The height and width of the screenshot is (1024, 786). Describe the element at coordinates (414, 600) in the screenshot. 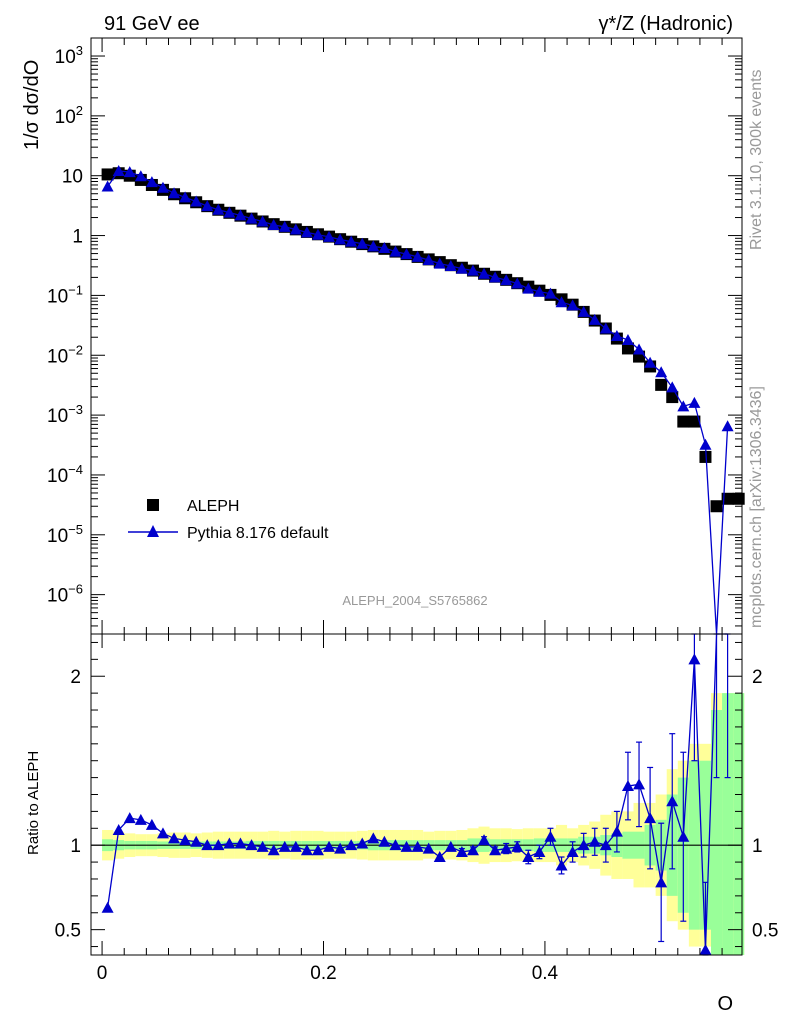

I see `analysis-id-label: ALEPH_2004_S5765862` at that location.